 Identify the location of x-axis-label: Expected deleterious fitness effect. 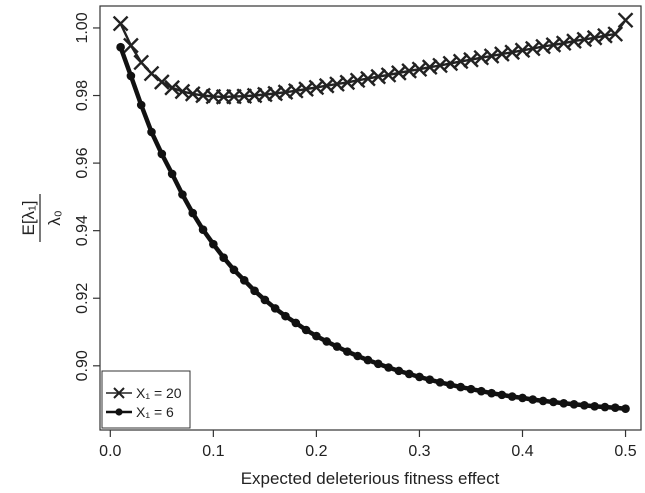
(370, 478).